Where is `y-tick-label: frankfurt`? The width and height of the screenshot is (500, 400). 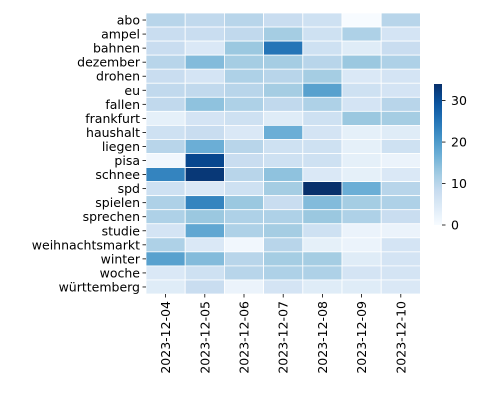
y-tick-label: frankfurt is located at coordinates (112, 118).